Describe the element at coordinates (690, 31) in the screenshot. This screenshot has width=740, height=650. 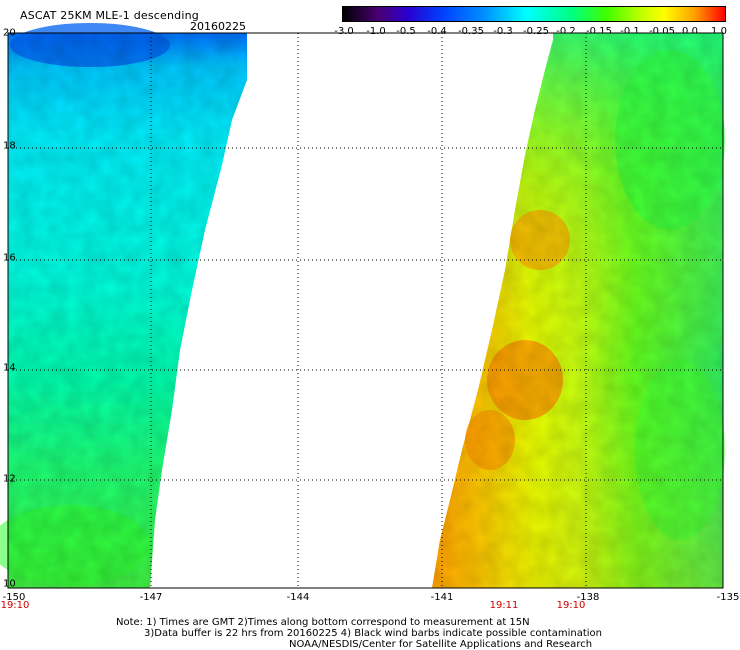
I see `colorbar-tick: 0.0` at that location.